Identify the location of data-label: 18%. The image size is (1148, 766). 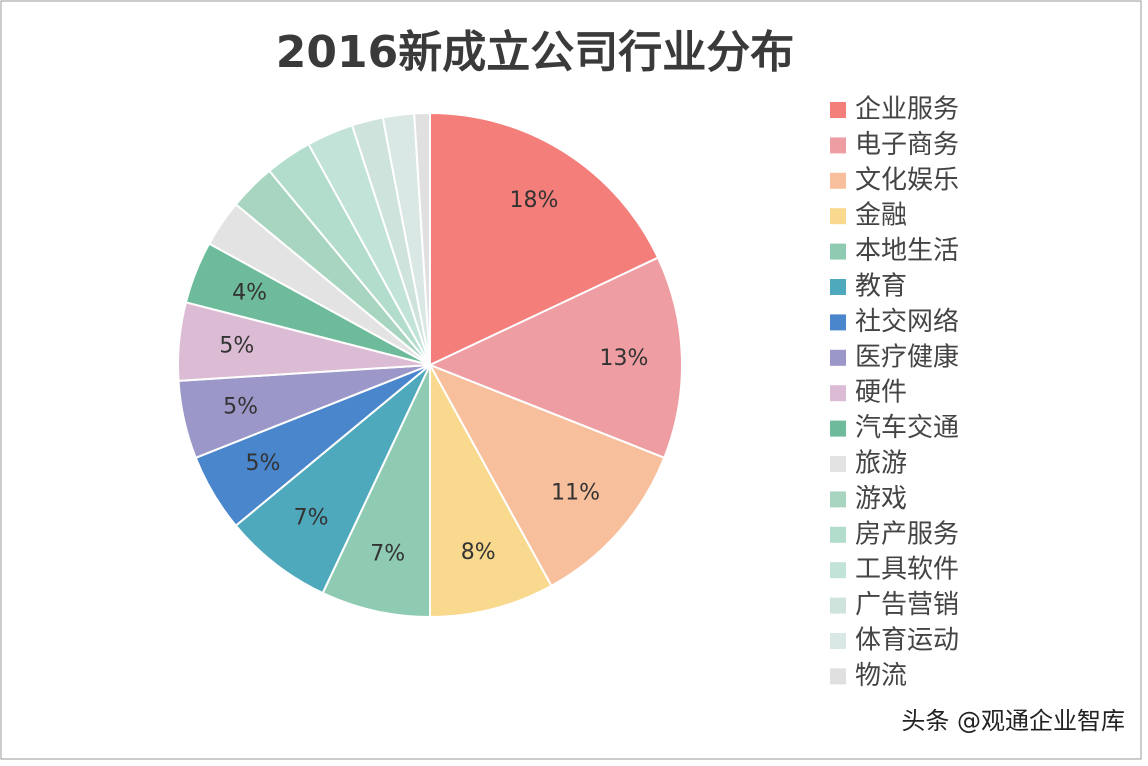
(534, 200).